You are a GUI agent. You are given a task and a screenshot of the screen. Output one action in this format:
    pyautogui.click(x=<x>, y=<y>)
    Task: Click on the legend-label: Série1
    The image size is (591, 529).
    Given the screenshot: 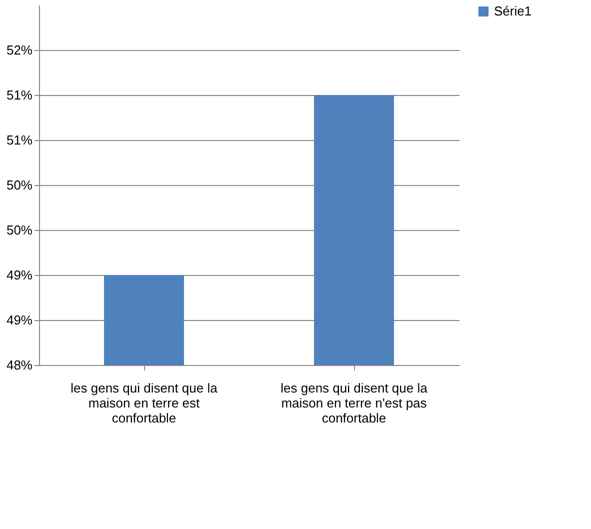 What is the action you would take?
    pyautogui.click(x=513, y=11)
    